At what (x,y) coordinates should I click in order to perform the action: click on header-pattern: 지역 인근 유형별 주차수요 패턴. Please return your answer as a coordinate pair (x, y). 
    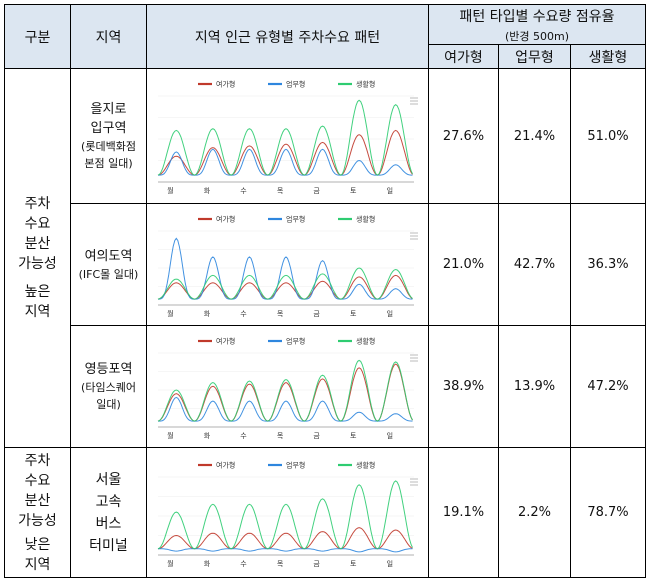
    Looking at the image, I should click on (287, 36).